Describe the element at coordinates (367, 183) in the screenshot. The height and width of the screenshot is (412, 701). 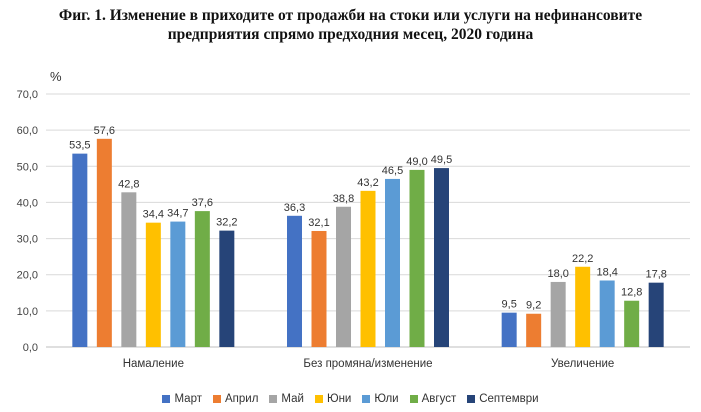
I see `data-label: 43,2` at that location.